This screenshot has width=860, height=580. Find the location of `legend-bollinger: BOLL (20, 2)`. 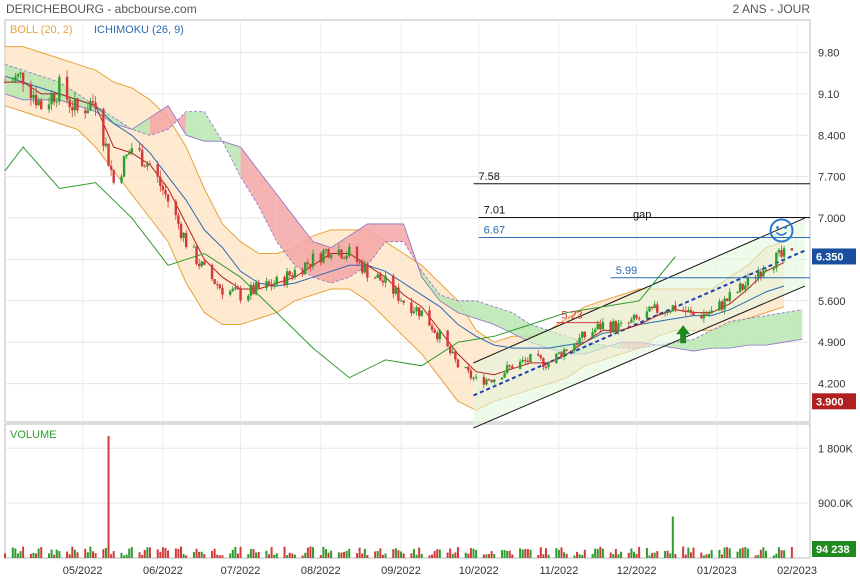

legend-bollinger: BOLL (20, 2) is located at coordinates (41, 30).